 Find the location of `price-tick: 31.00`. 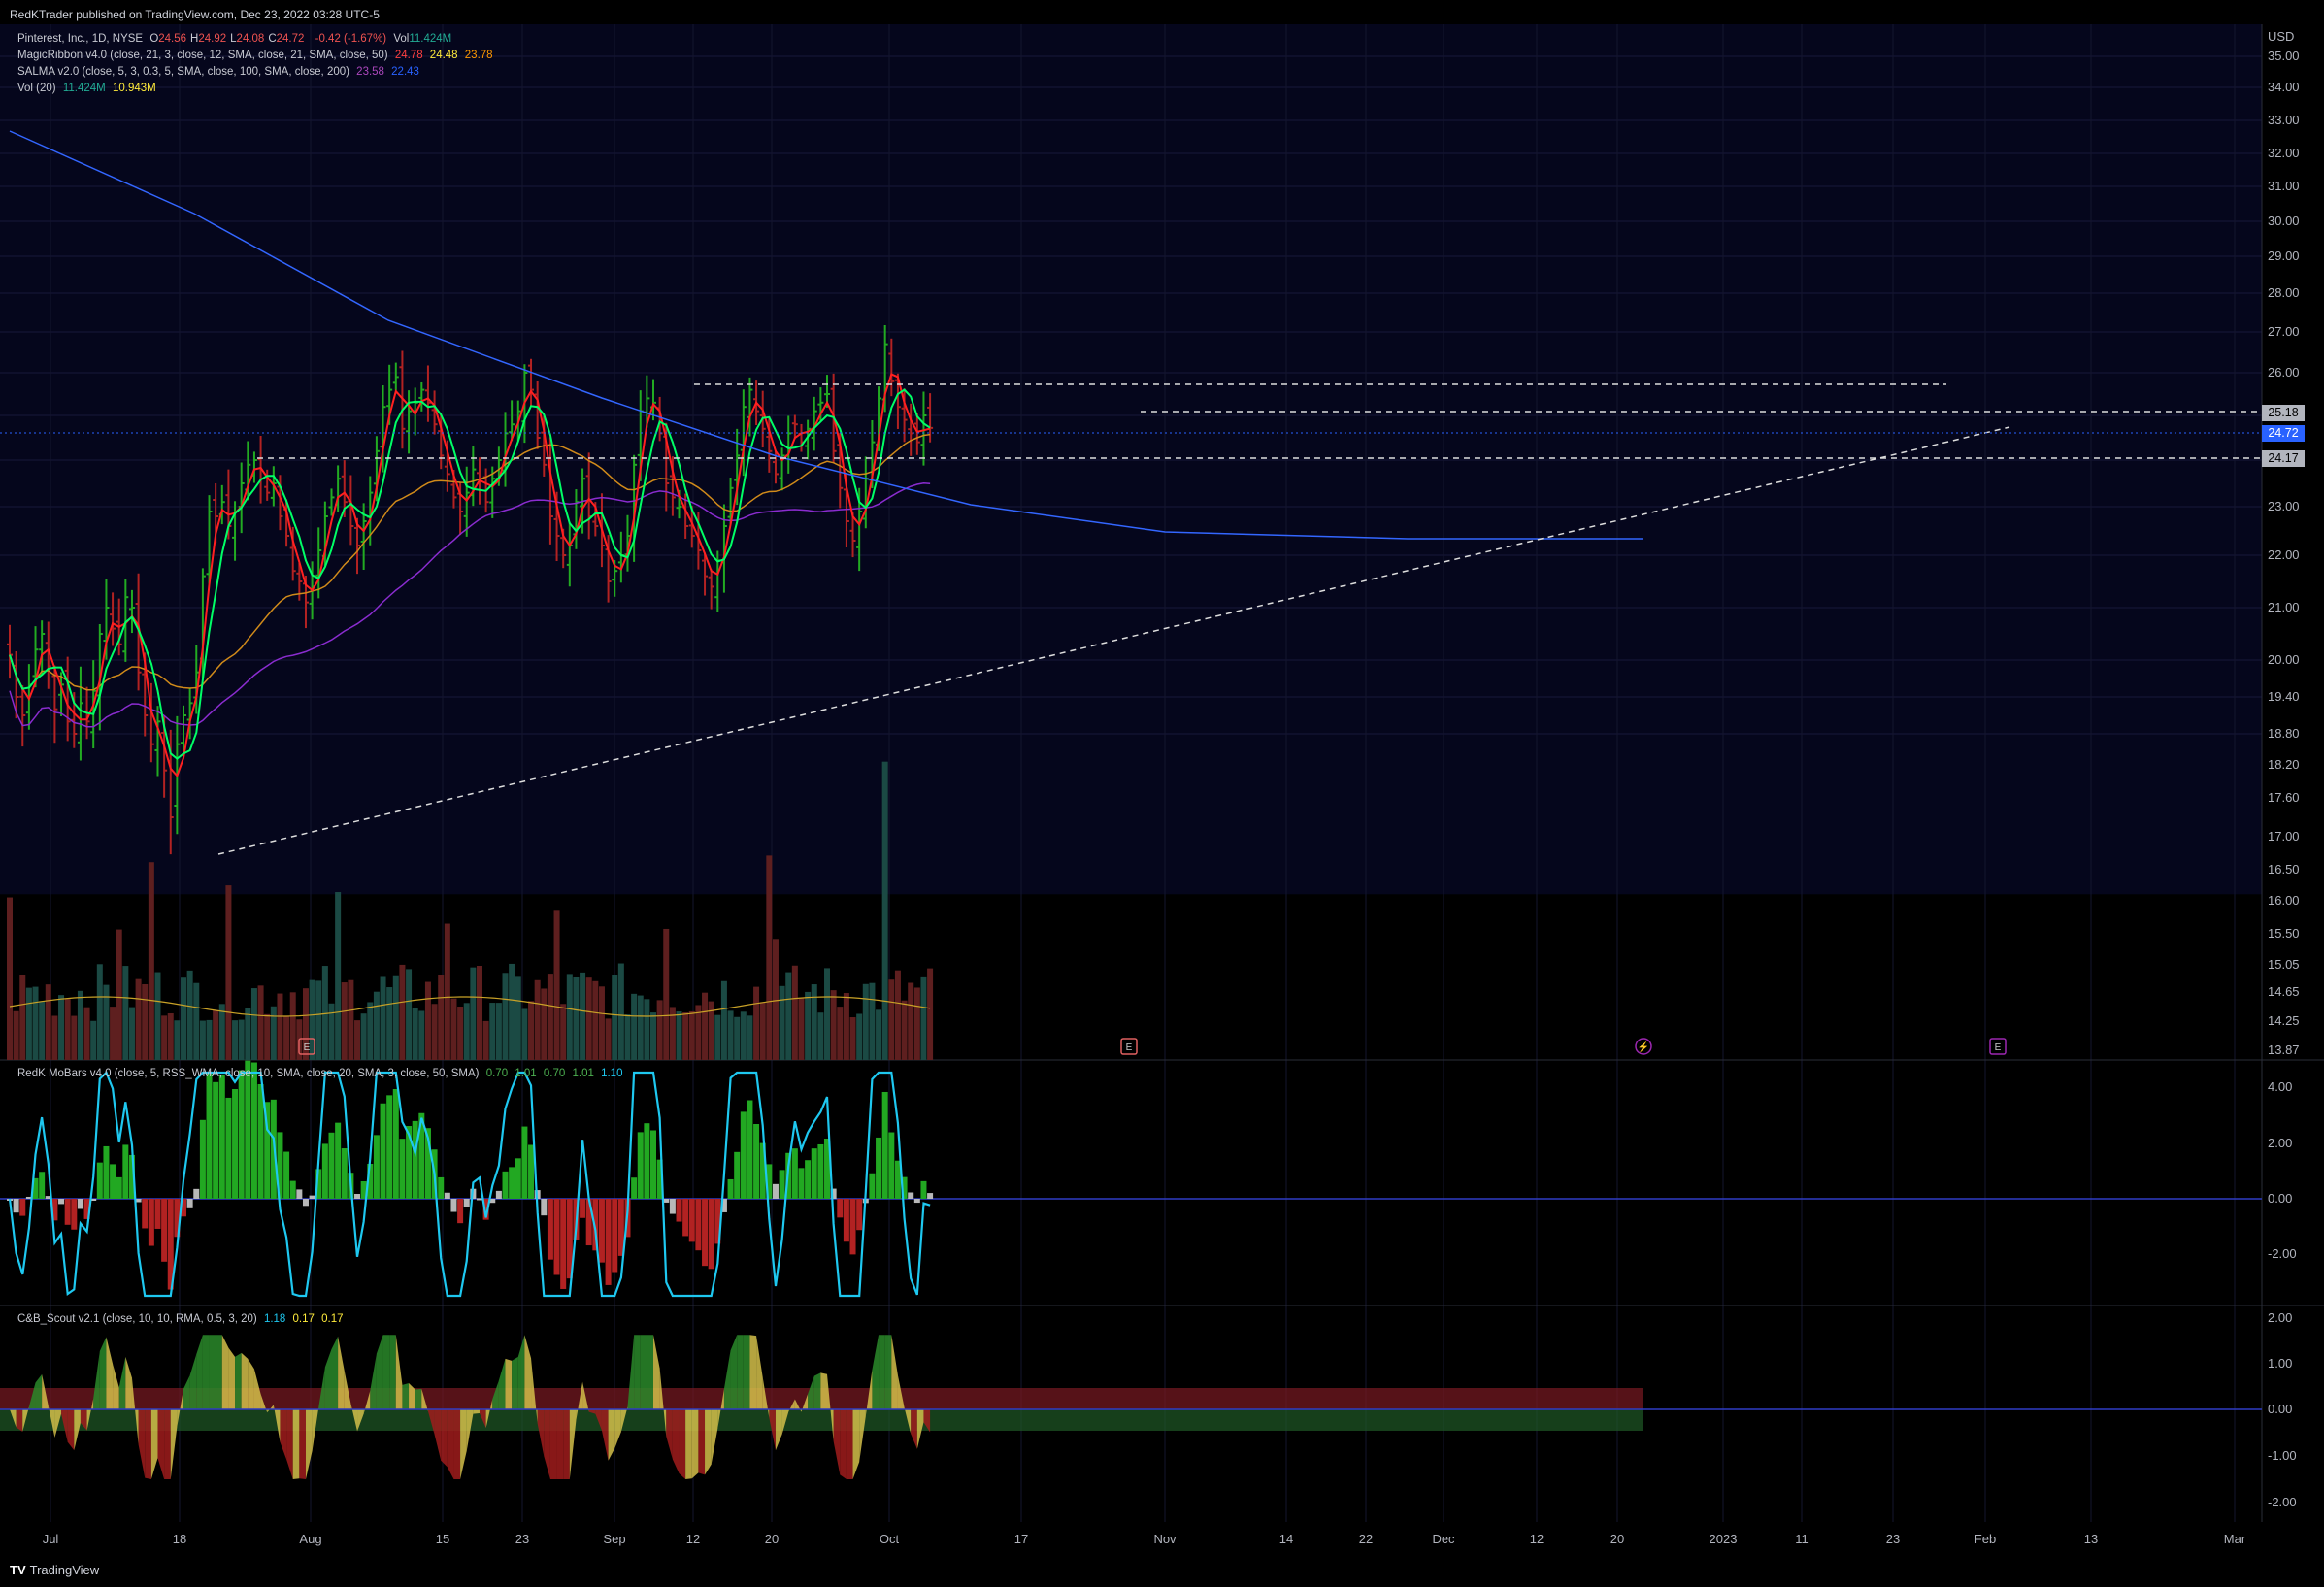

price-tick: 31.00 is located at coordinates (2284, 186).